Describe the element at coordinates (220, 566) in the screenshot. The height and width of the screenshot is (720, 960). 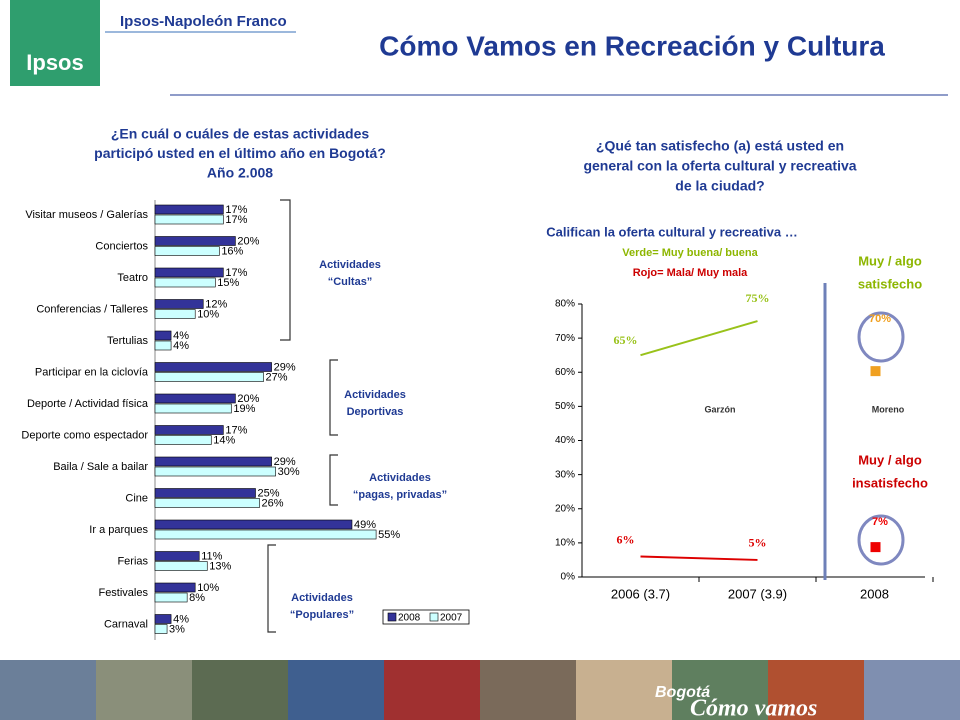
I see `value-label: 13%` at that location.